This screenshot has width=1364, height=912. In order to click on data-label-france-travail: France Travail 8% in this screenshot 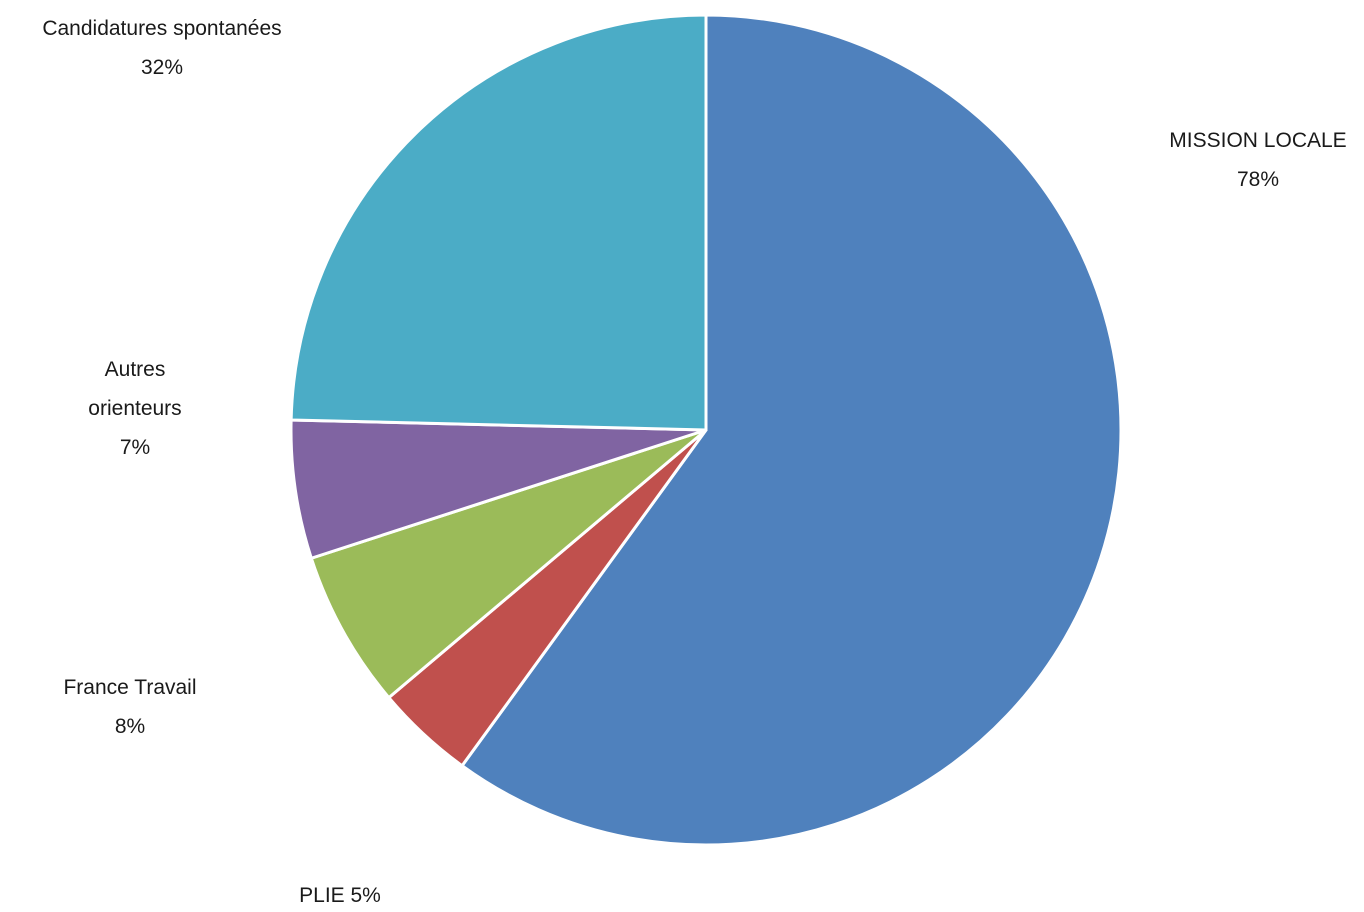, I will do `click(129, 707)`.